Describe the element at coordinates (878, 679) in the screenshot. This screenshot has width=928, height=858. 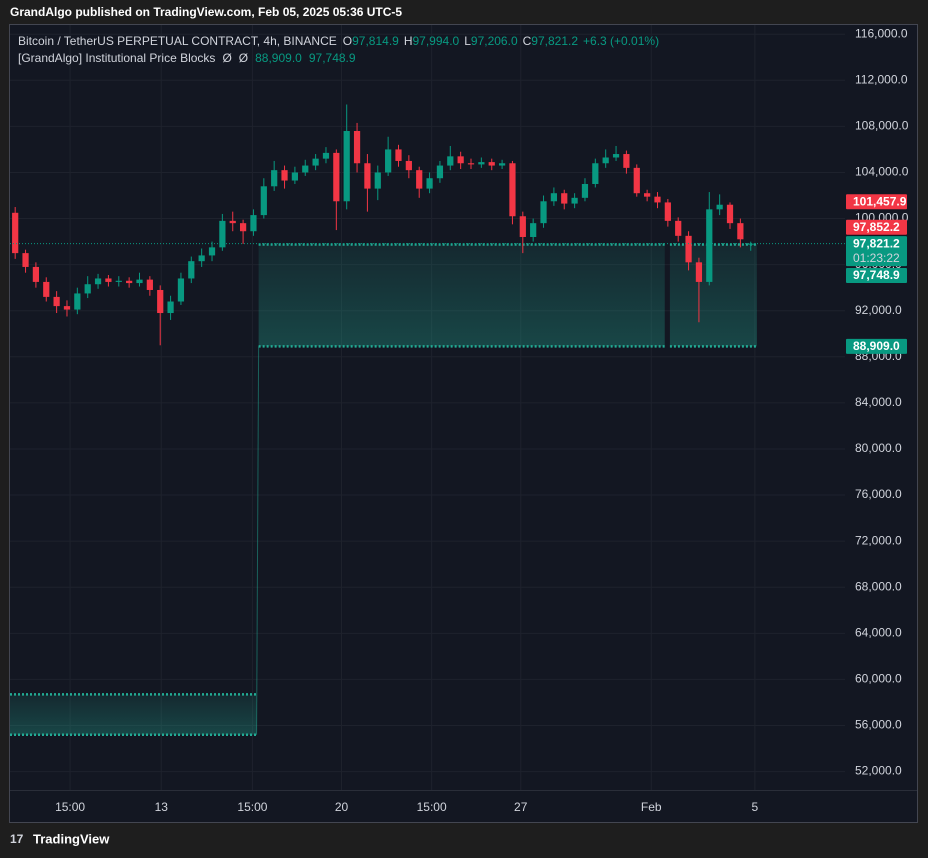
I see `y-tick-label: 60,000.0` at that location.